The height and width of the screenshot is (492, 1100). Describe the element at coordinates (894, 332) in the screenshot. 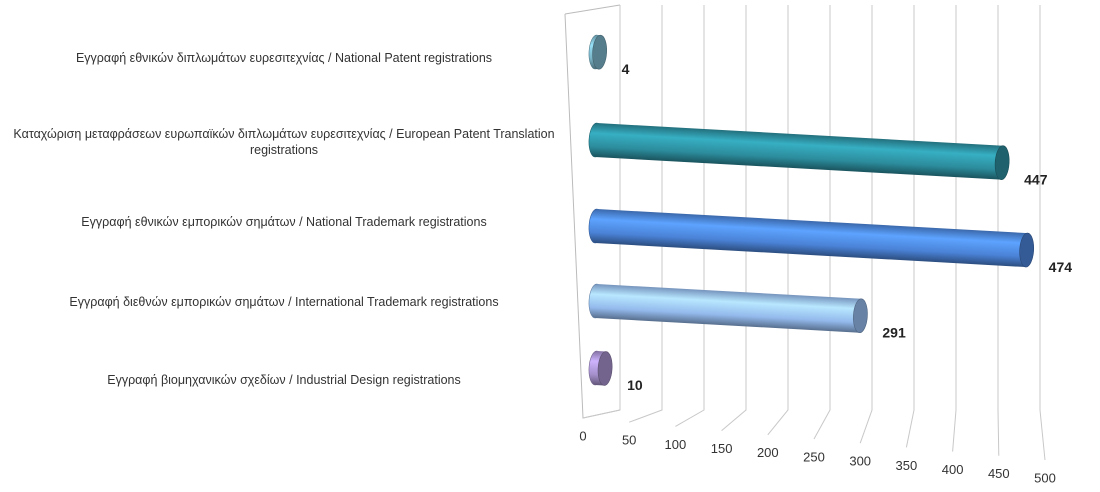

I see `value-label: 291` at that location.